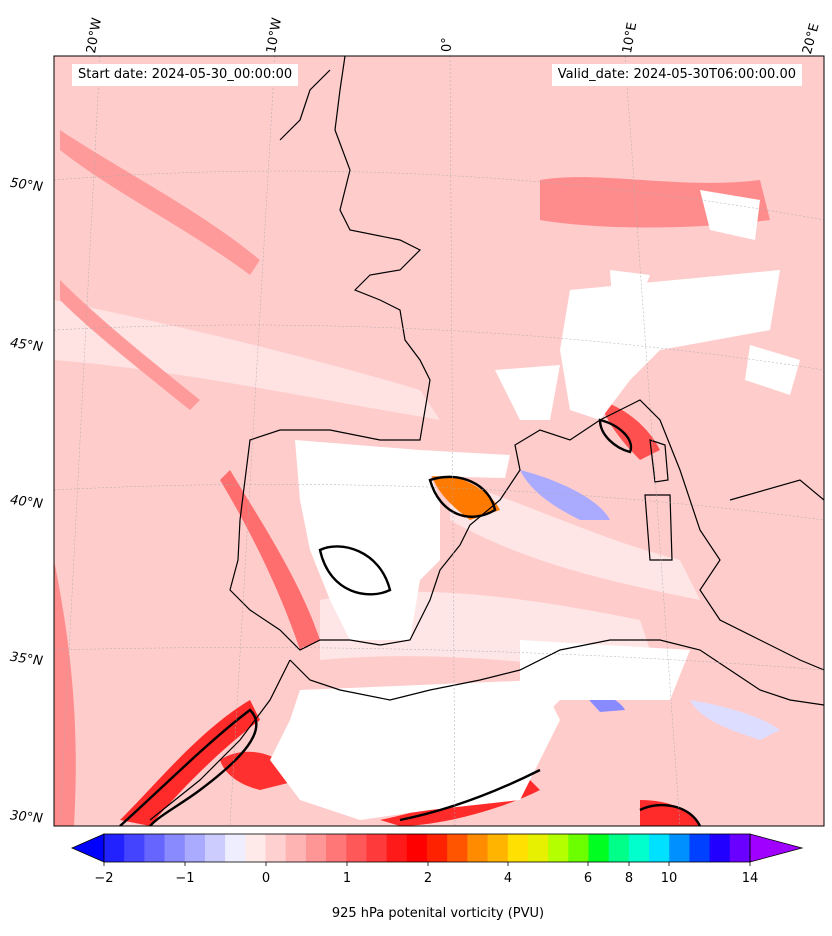 Image resolution: width=832 pixels, height=936 pixels. Describe the element at coordinates (659, 461) in the screenshot. I see `coastline-corsica` at that location.